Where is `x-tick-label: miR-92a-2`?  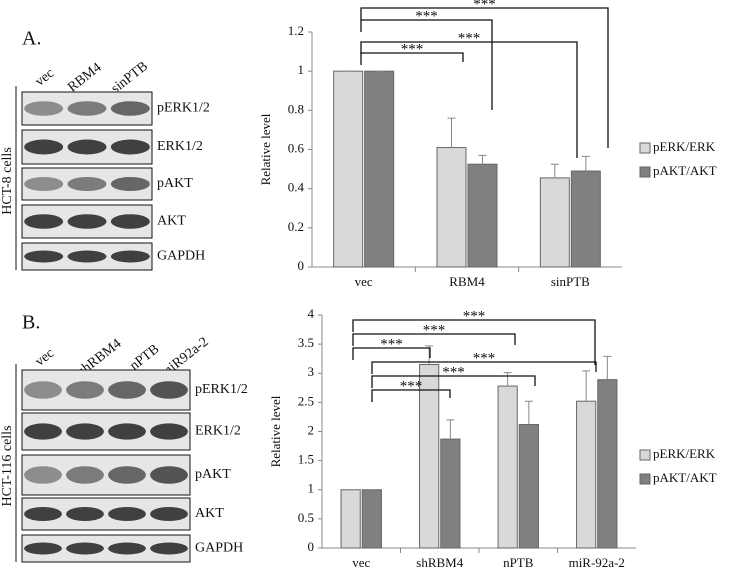 x-tick-label: miR-92a-2 is located at coordinates (597, 562).